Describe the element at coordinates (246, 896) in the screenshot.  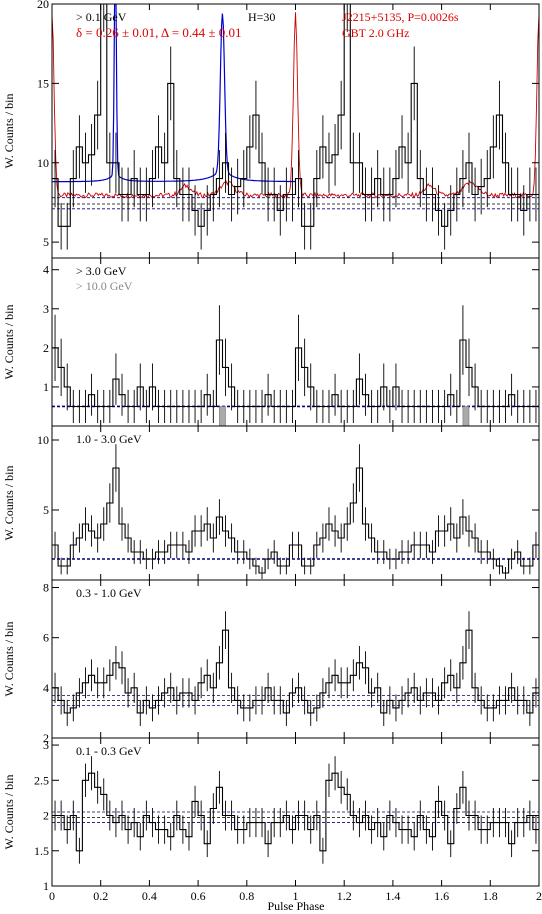
I see `x-tick-label: 0.8` at that location.